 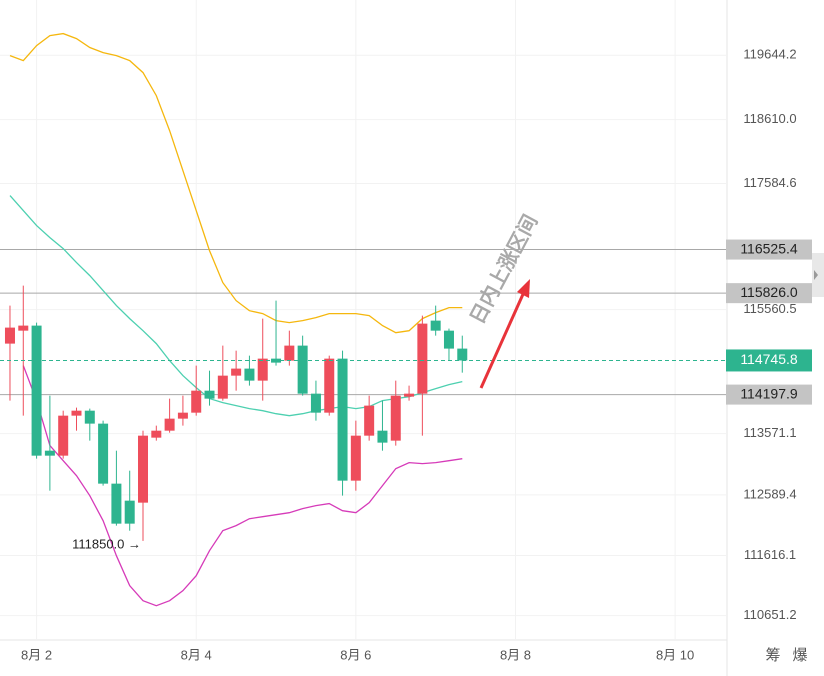 I want to click on low-annotation: 111850.0 →, so click(x=106, y=543).